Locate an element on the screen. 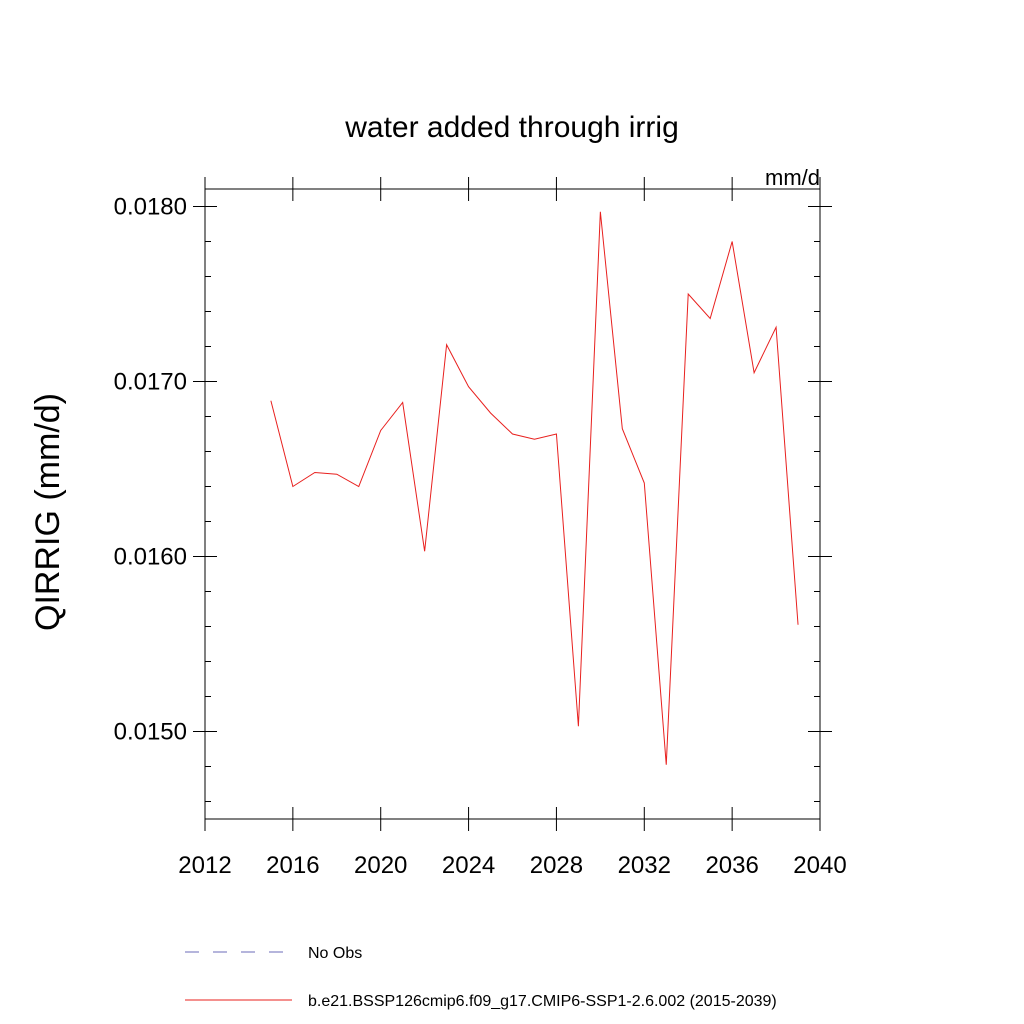  chart-title: water added through irrig is located at coordinates (511, 127).